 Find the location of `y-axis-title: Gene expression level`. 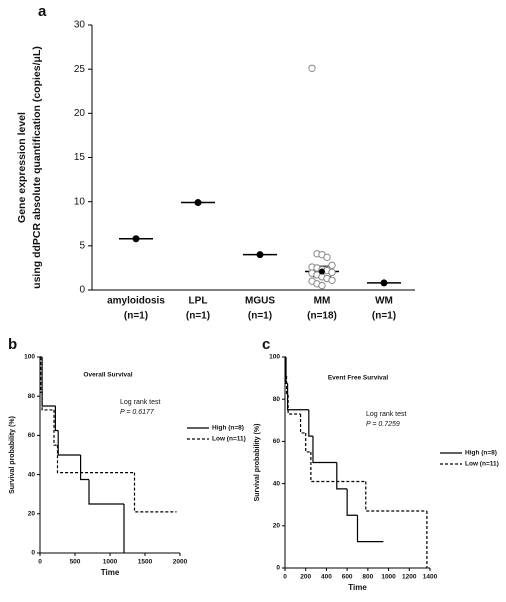

y-axis-title: Gene expression level is located at coordinates (22, 167).